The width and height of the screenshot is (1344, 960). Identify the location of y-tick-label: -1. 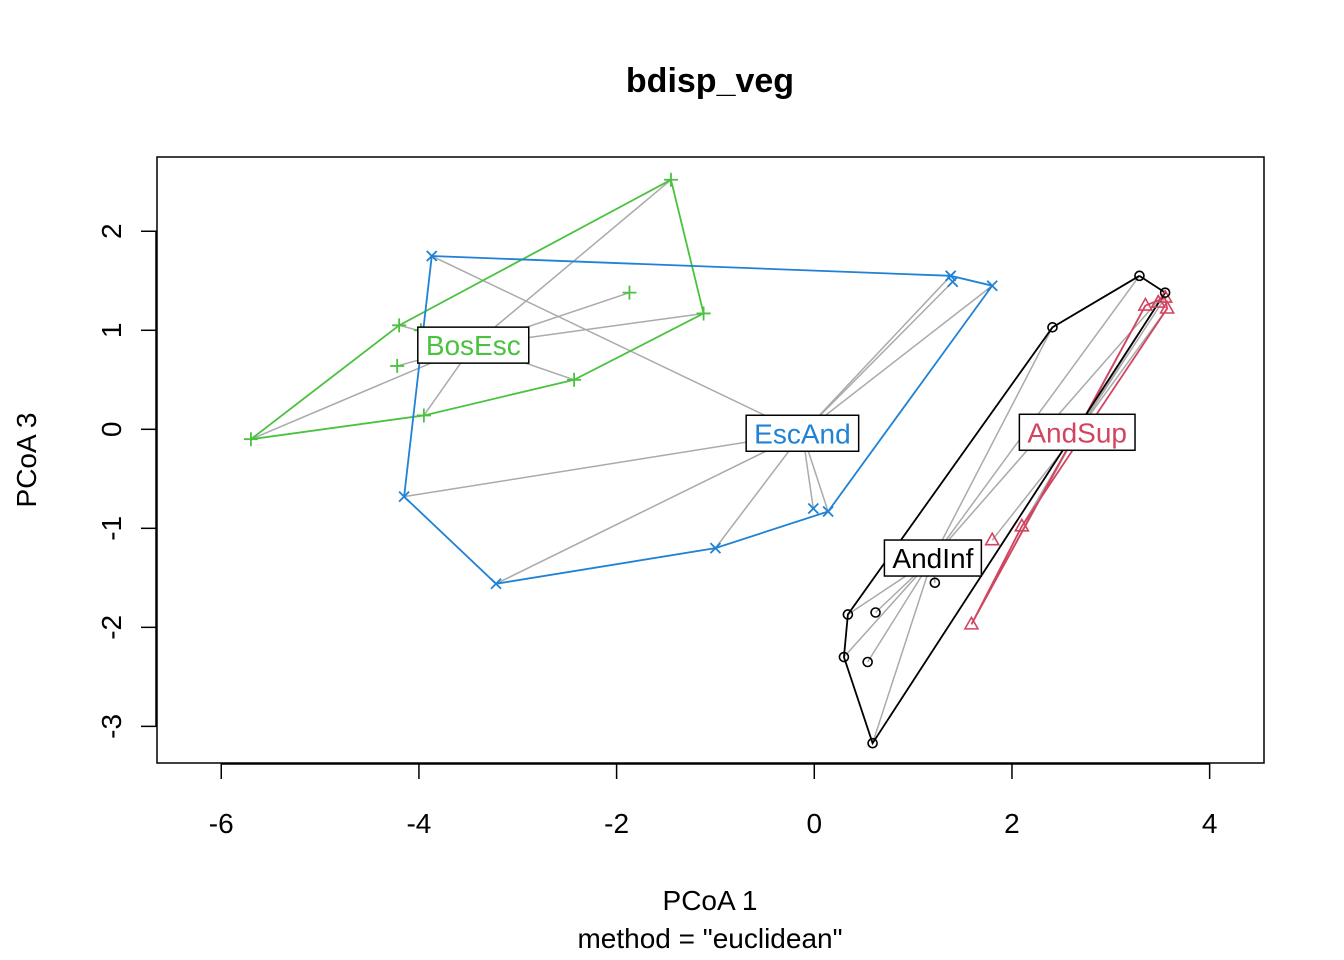
(111, 528).